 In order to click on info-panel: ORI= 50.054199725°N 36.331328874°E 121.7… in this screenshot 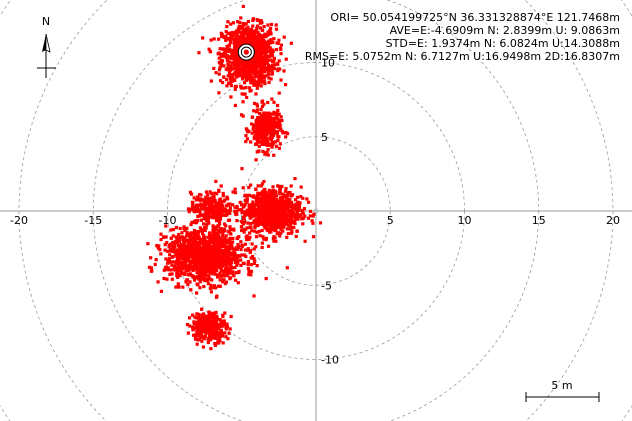, I will do `click(462, 37)`.